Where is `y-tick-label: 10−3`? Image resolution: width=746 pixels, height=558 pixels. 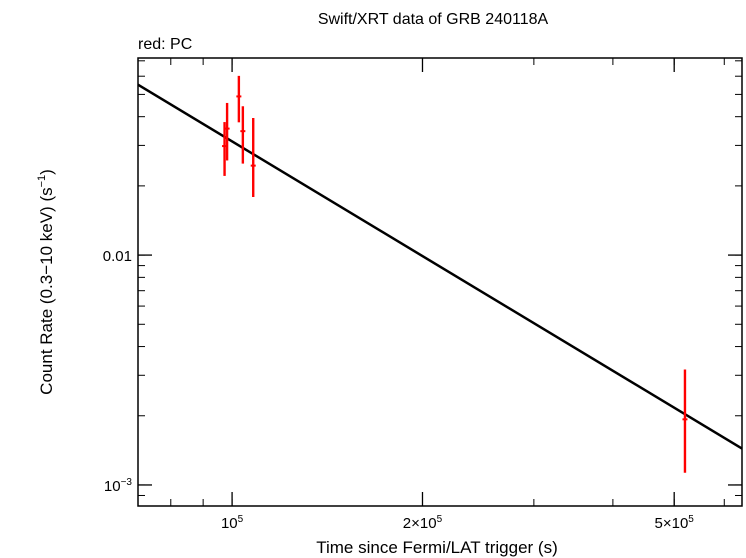
y-tick-label: 10−3 is located at coordinates (118, 486).